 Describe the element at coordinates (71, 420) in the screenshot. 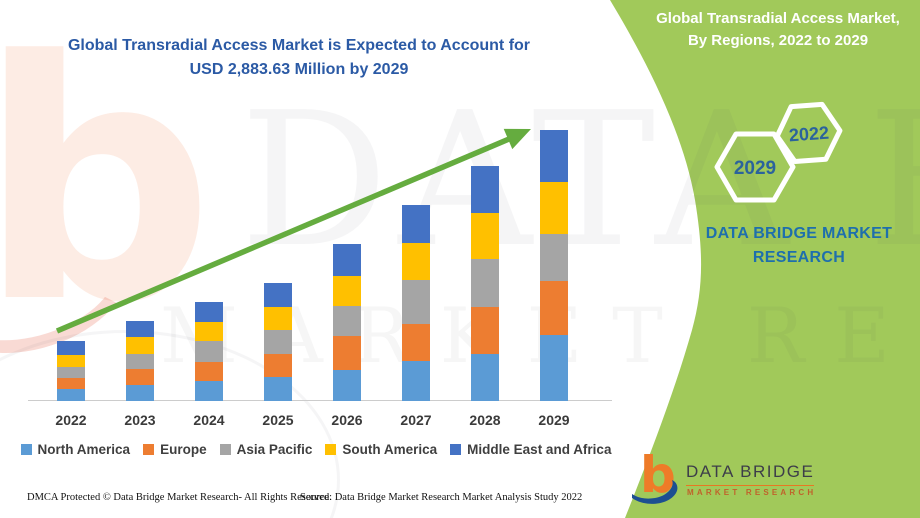

I see `x-axis-label-2022: 2022` at that location.